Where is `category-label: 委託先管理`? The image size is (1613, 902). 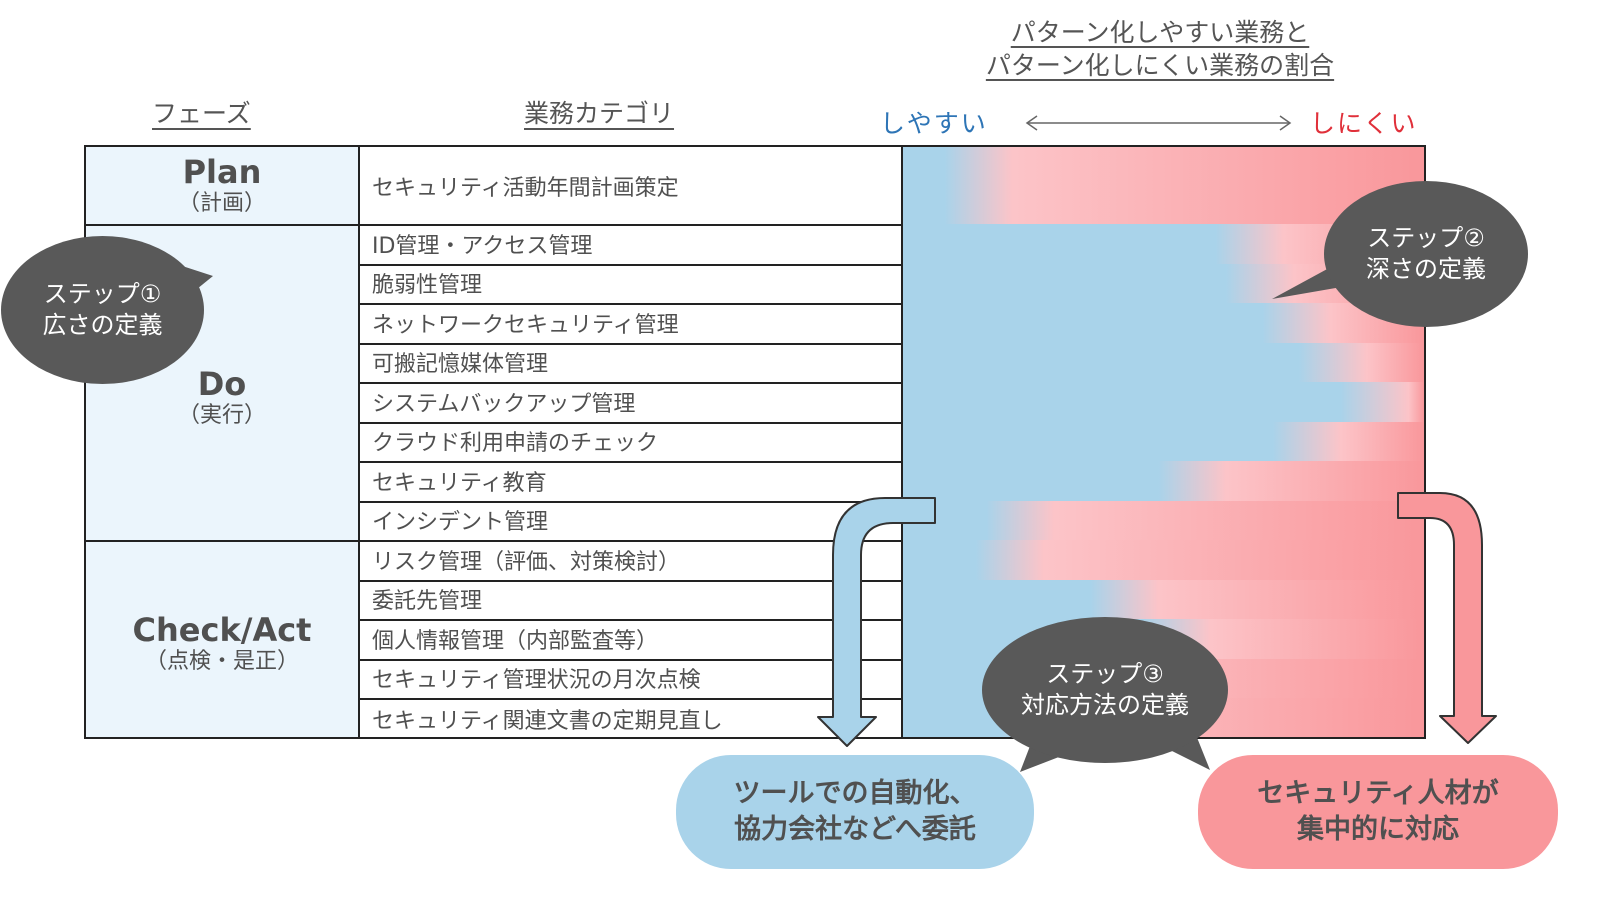
category-label: 委託先管理 is located at coordinates (427, 602).